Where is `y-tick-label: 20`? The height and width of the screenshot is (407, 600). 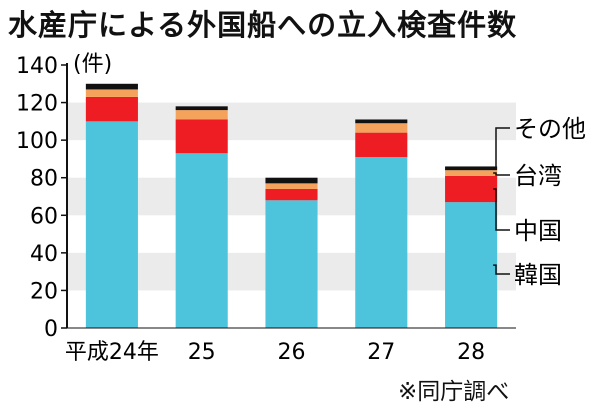 y-tick-label: 20 is located at coordinates (44, 291).